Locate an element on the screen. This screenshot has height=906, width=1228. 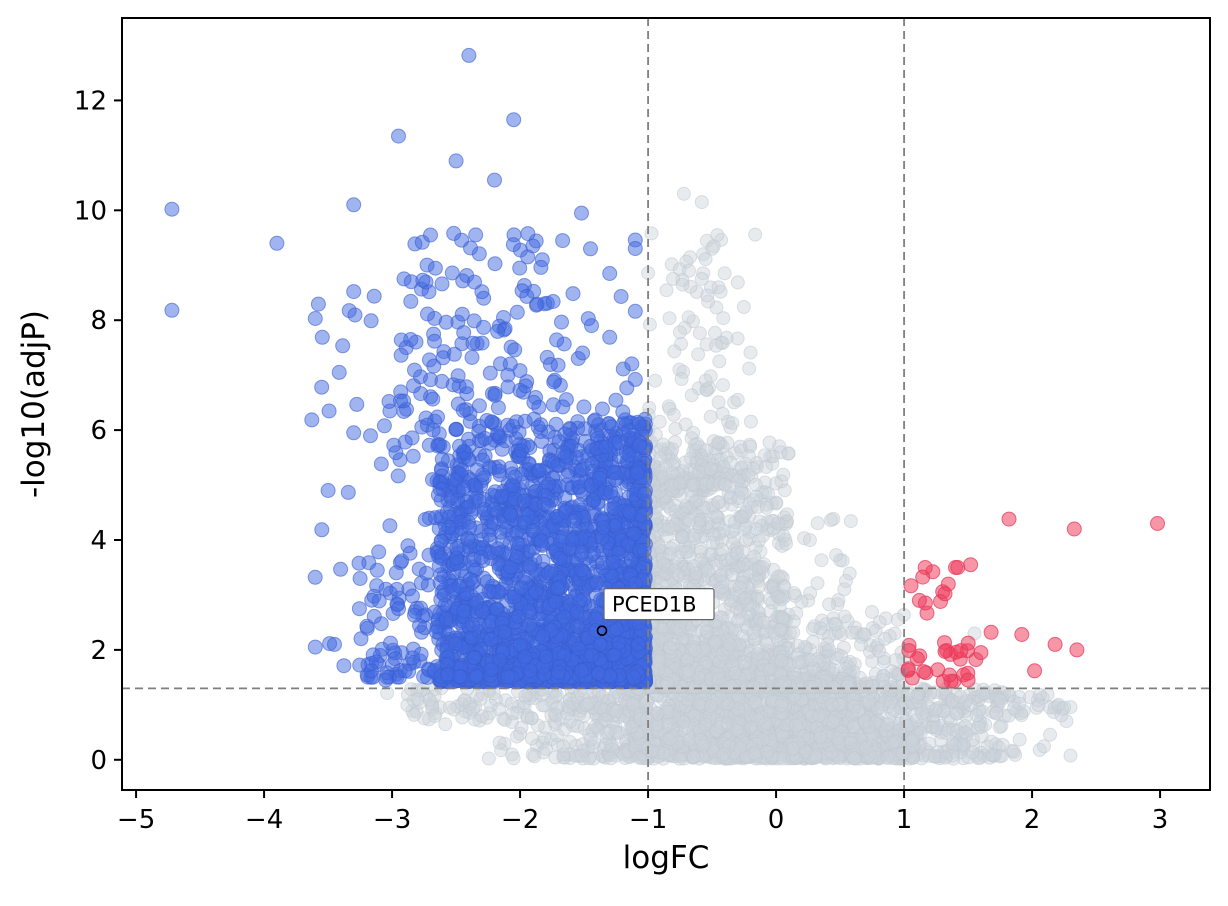
data-point-down is located at coordinates (499, 471).